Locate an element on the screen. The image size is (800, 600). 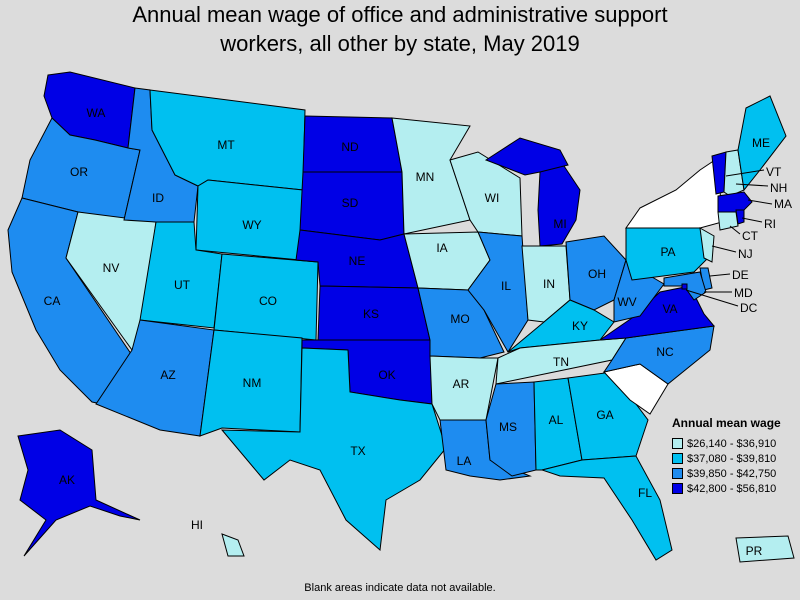
legend-label: $42,800 - $56,810 is located at coordinates (732, 488).